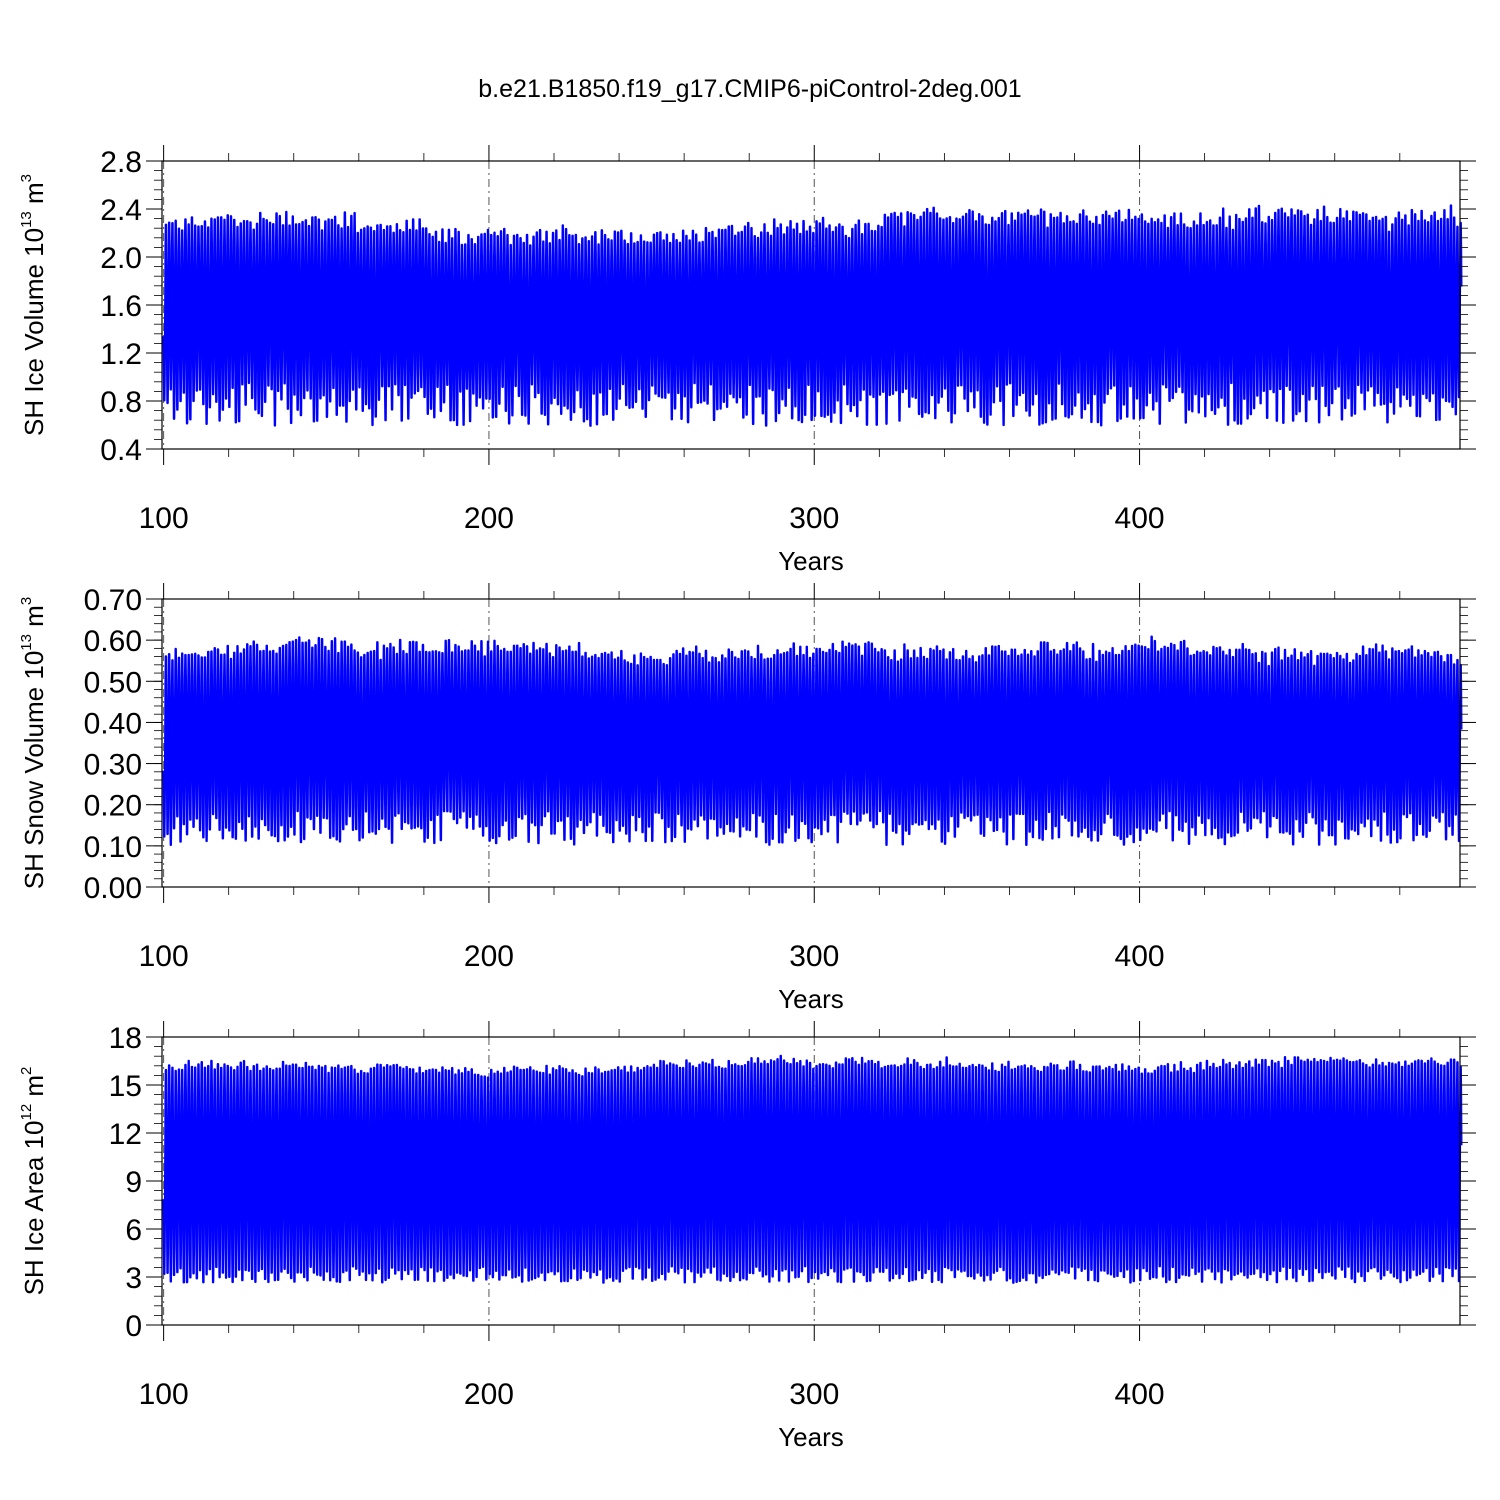 This screenshot has height=1500, width=1500. Describe the element at coordinates (121, 306) in the screenshot. I see `y-tick-label: 1.6` at that location.